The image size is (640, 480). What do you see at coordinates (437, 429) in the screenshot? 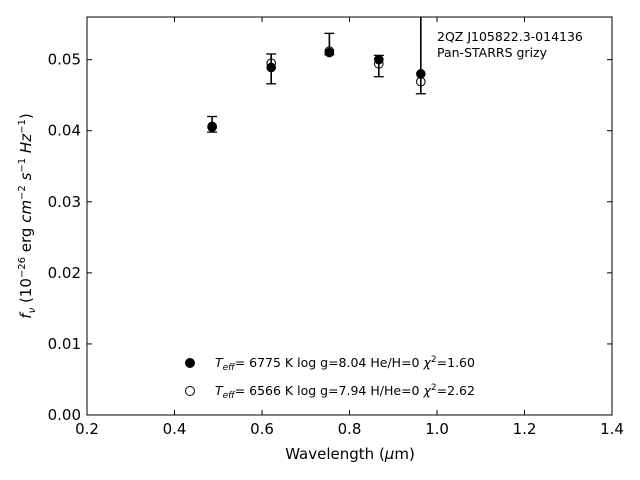
I see `x-tick-label: 1.0` at bounding box center [437, 429].